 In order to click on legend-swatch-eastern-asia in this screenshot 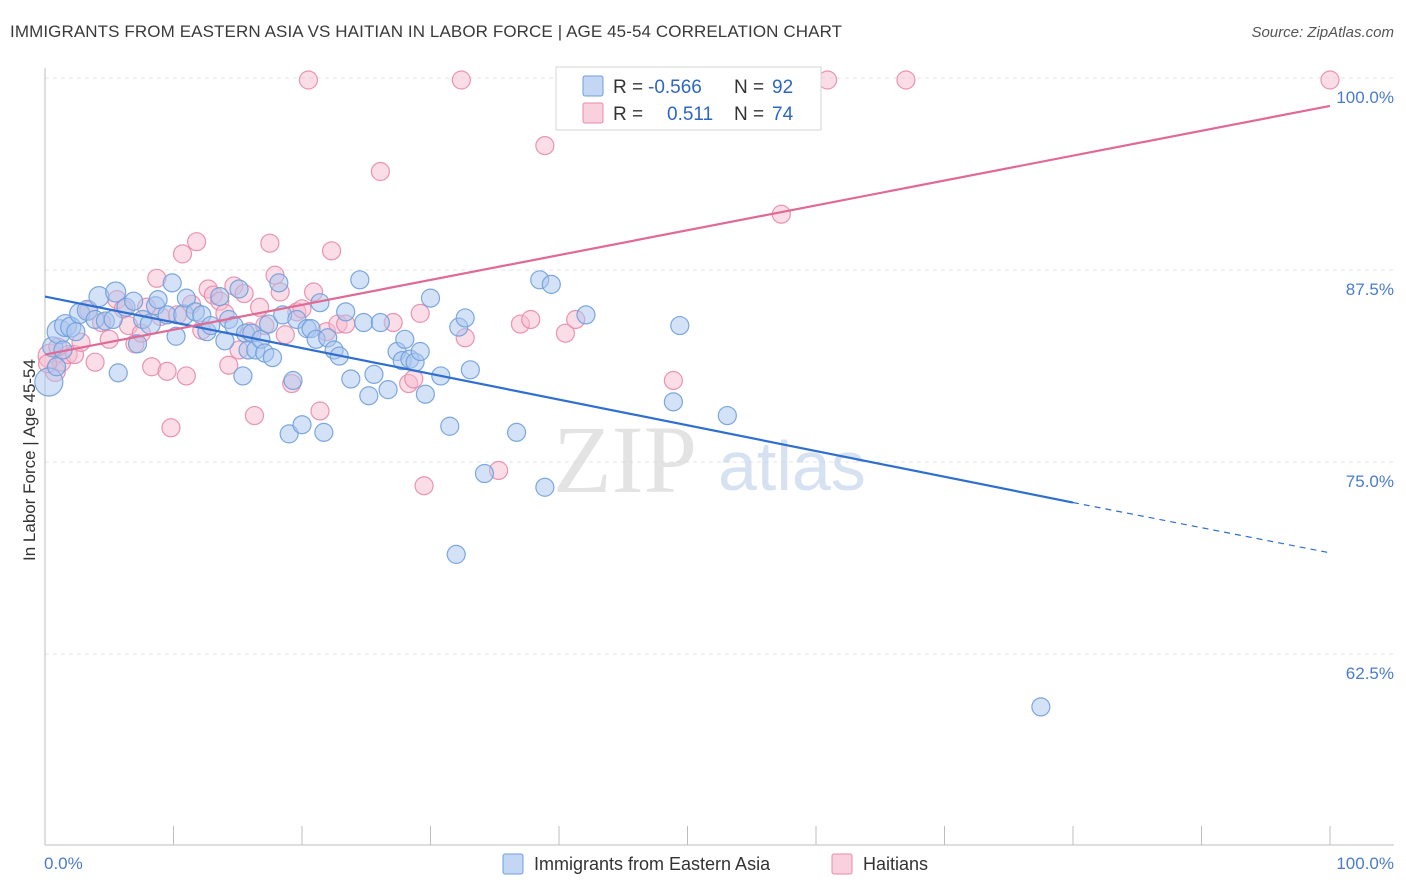, I will do `click(593, 86)`.